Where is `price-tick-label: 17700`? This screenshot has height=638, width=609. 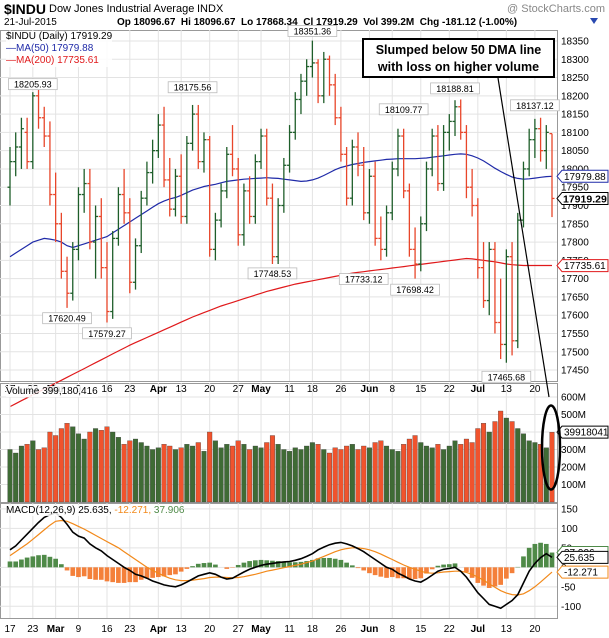
price-tick-label: 17700 is located at coordinates (575, 279).